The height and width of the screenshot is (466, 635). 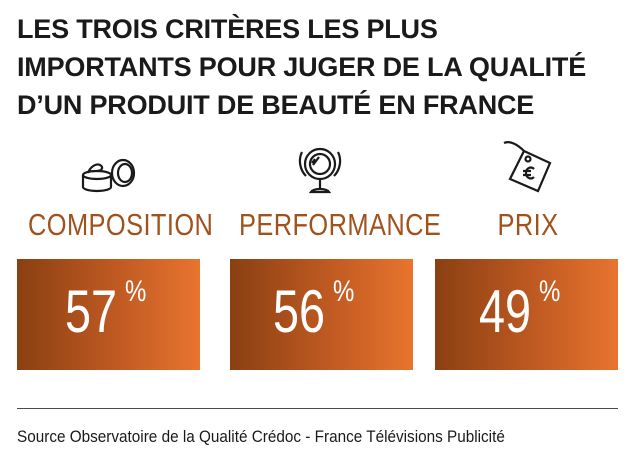 I want to click on value-number: 56, so click(x=299, y=311).